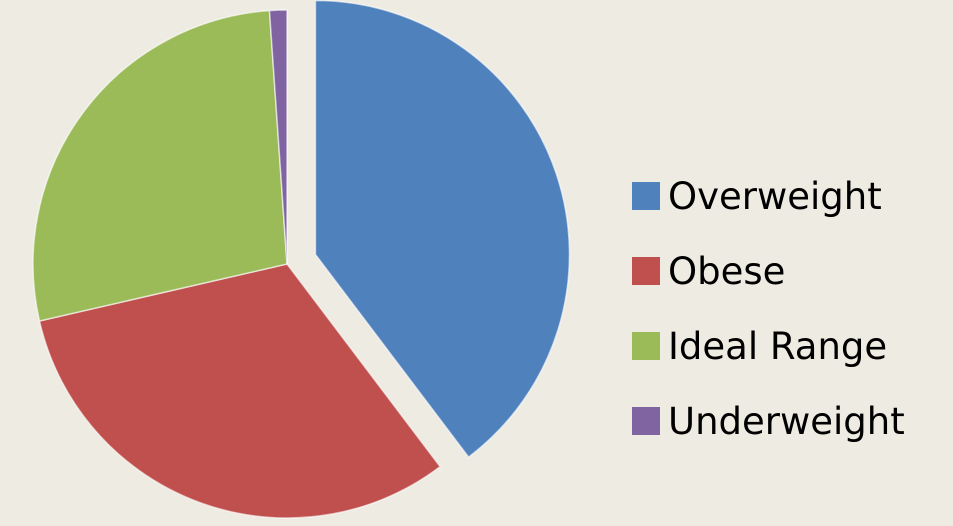 This screenshot has height=526, width=953. I want to click on legend-item-ideal-range: Ideal Range, so click(759, 346).